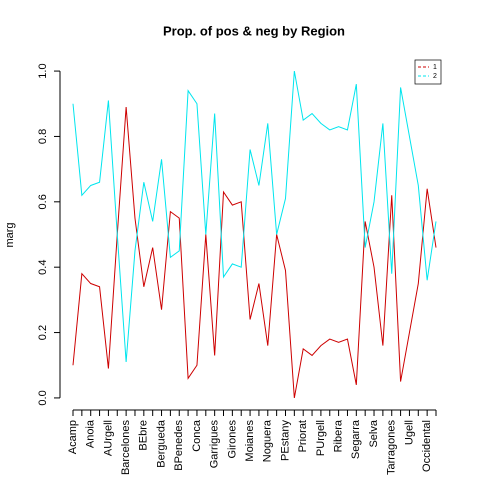  I want to click on x-tick-label: BPenedes, so click(179, 445).